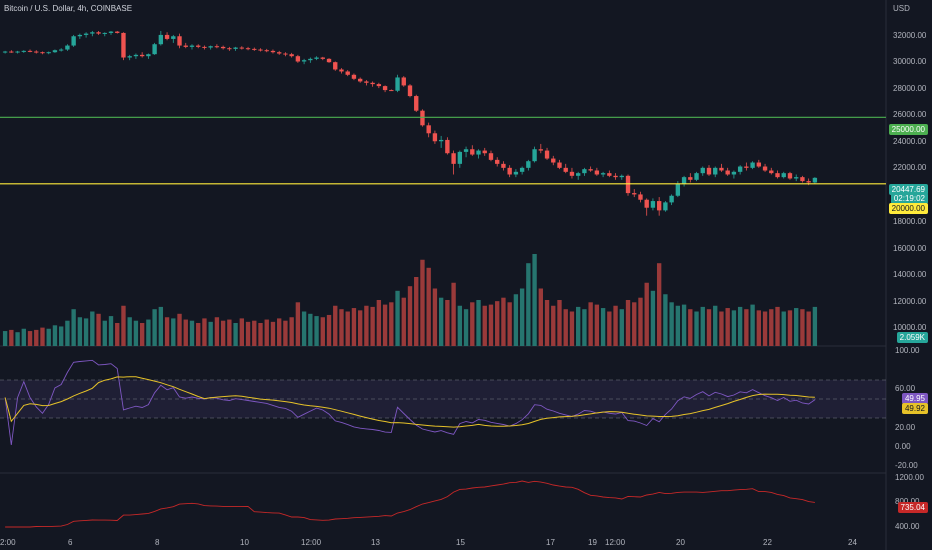 This screenshot has width=932, height=550. I want to click on level-25000-tag: 25000.00, so click(908, 129).